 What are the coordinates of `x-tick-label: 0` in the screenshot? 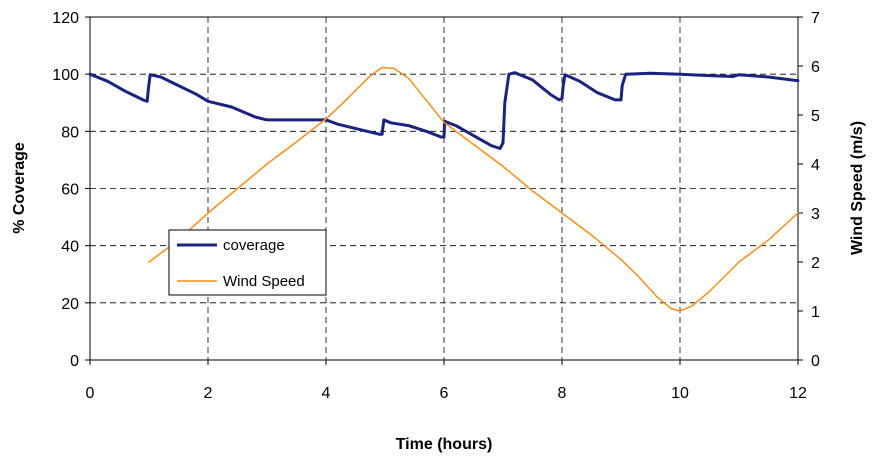 It's located at (90, 393).